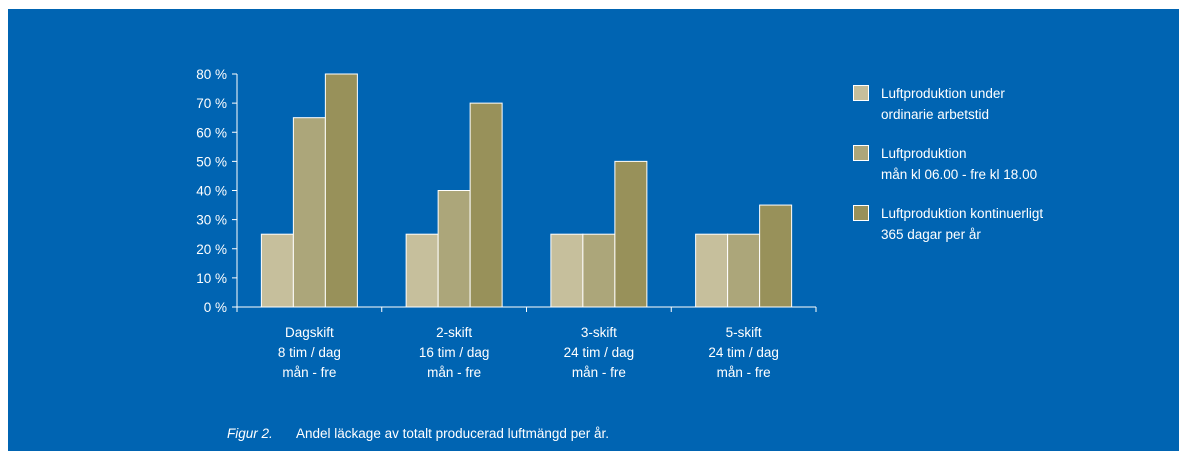  I want to click on y-tick-label: 30 %, so click(211, 220).